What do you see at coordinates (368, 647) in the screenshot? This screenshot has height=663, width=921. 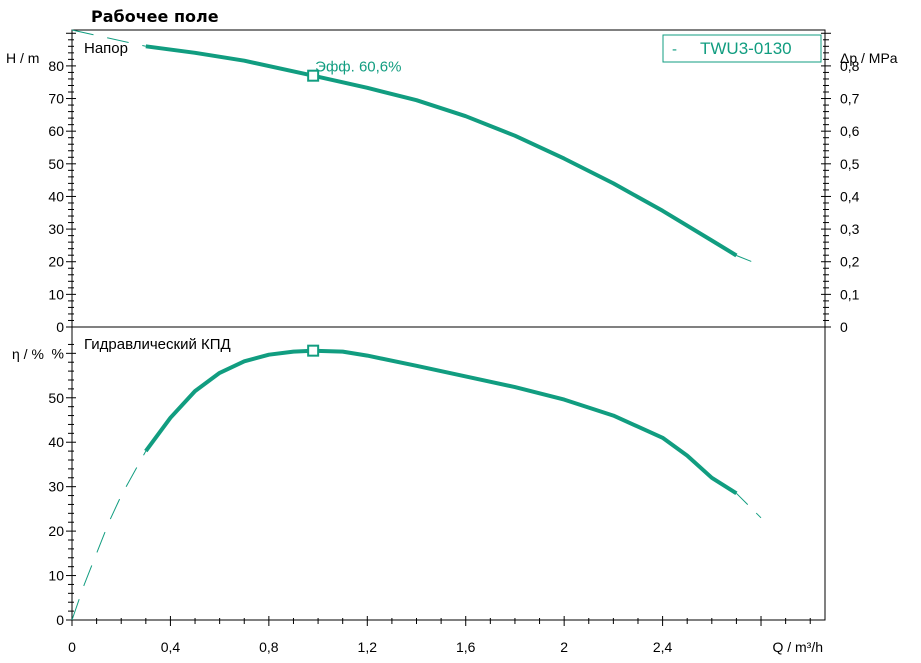 I see `x-tick-label: 1,2` at bounding box center [368, 647].